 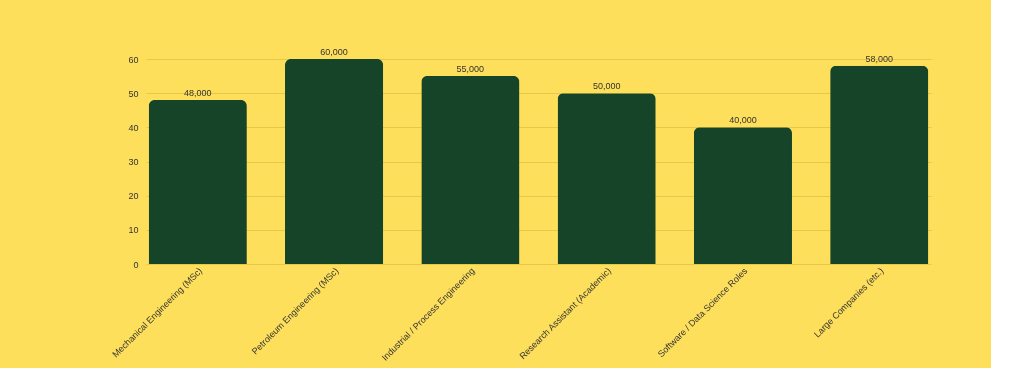 What do you see at coordinates (198, 93) in the screenshot?
I see `annotation: 48,000` at bounding box center [198, 93].